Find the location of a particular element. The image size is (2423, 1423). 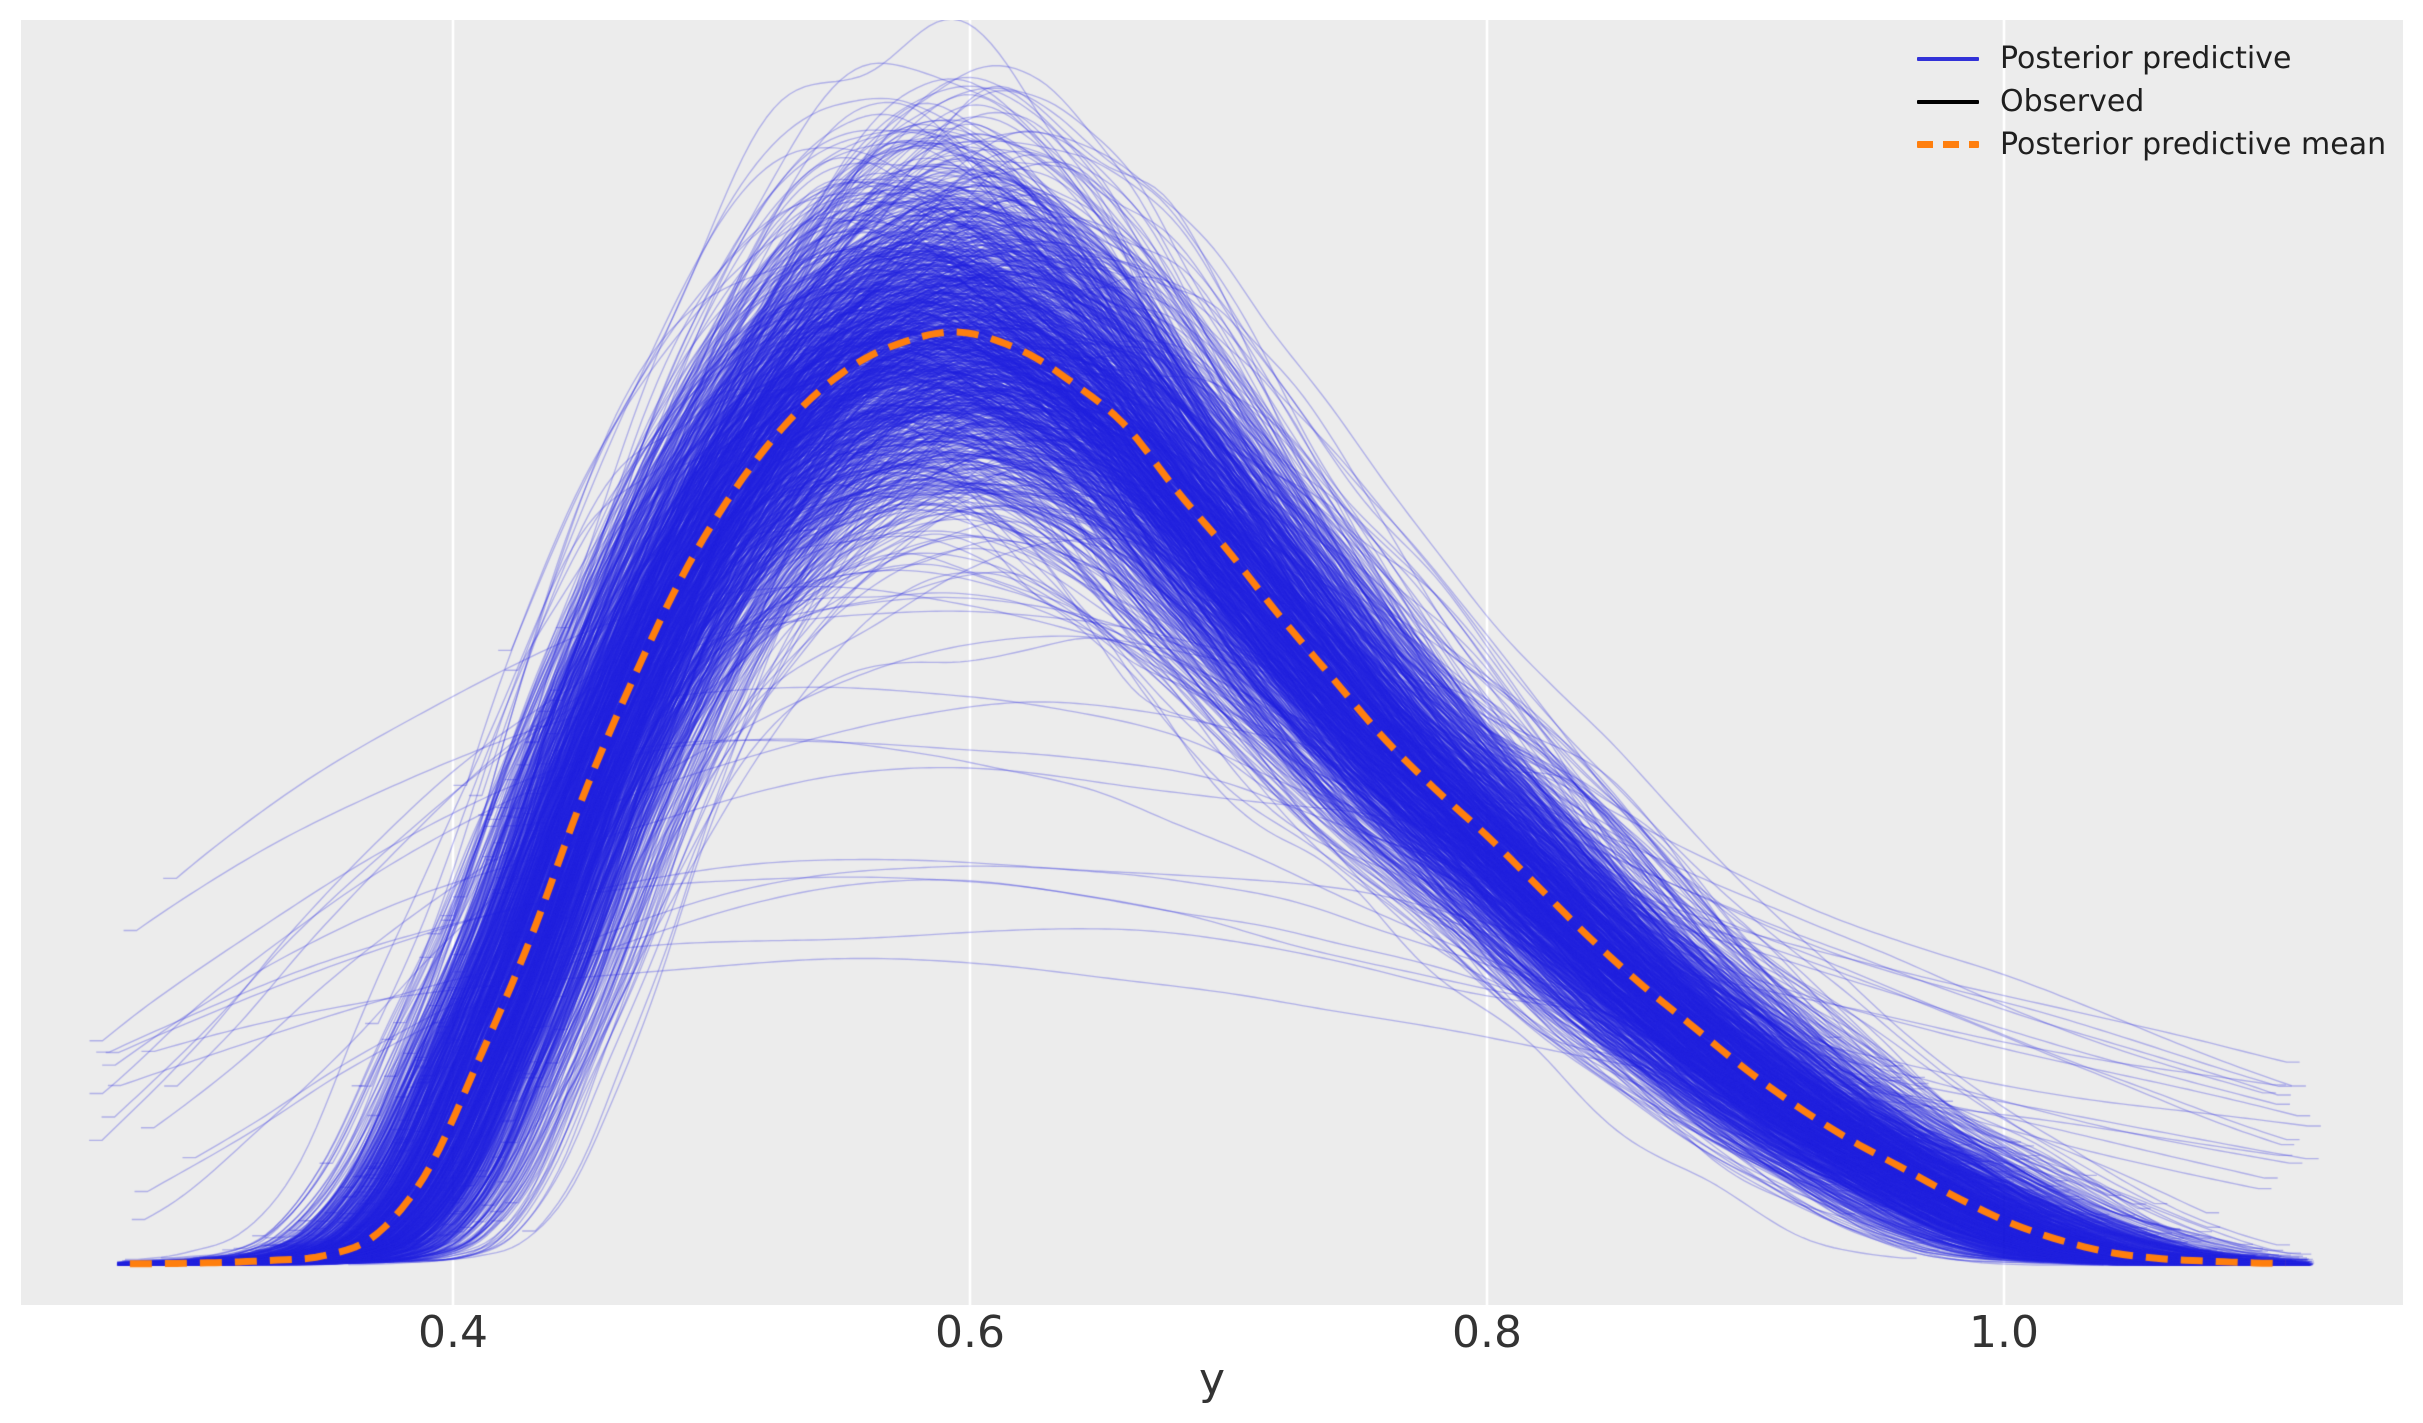

legend-row-observed: Observed is located at coordinates (2151, 101).